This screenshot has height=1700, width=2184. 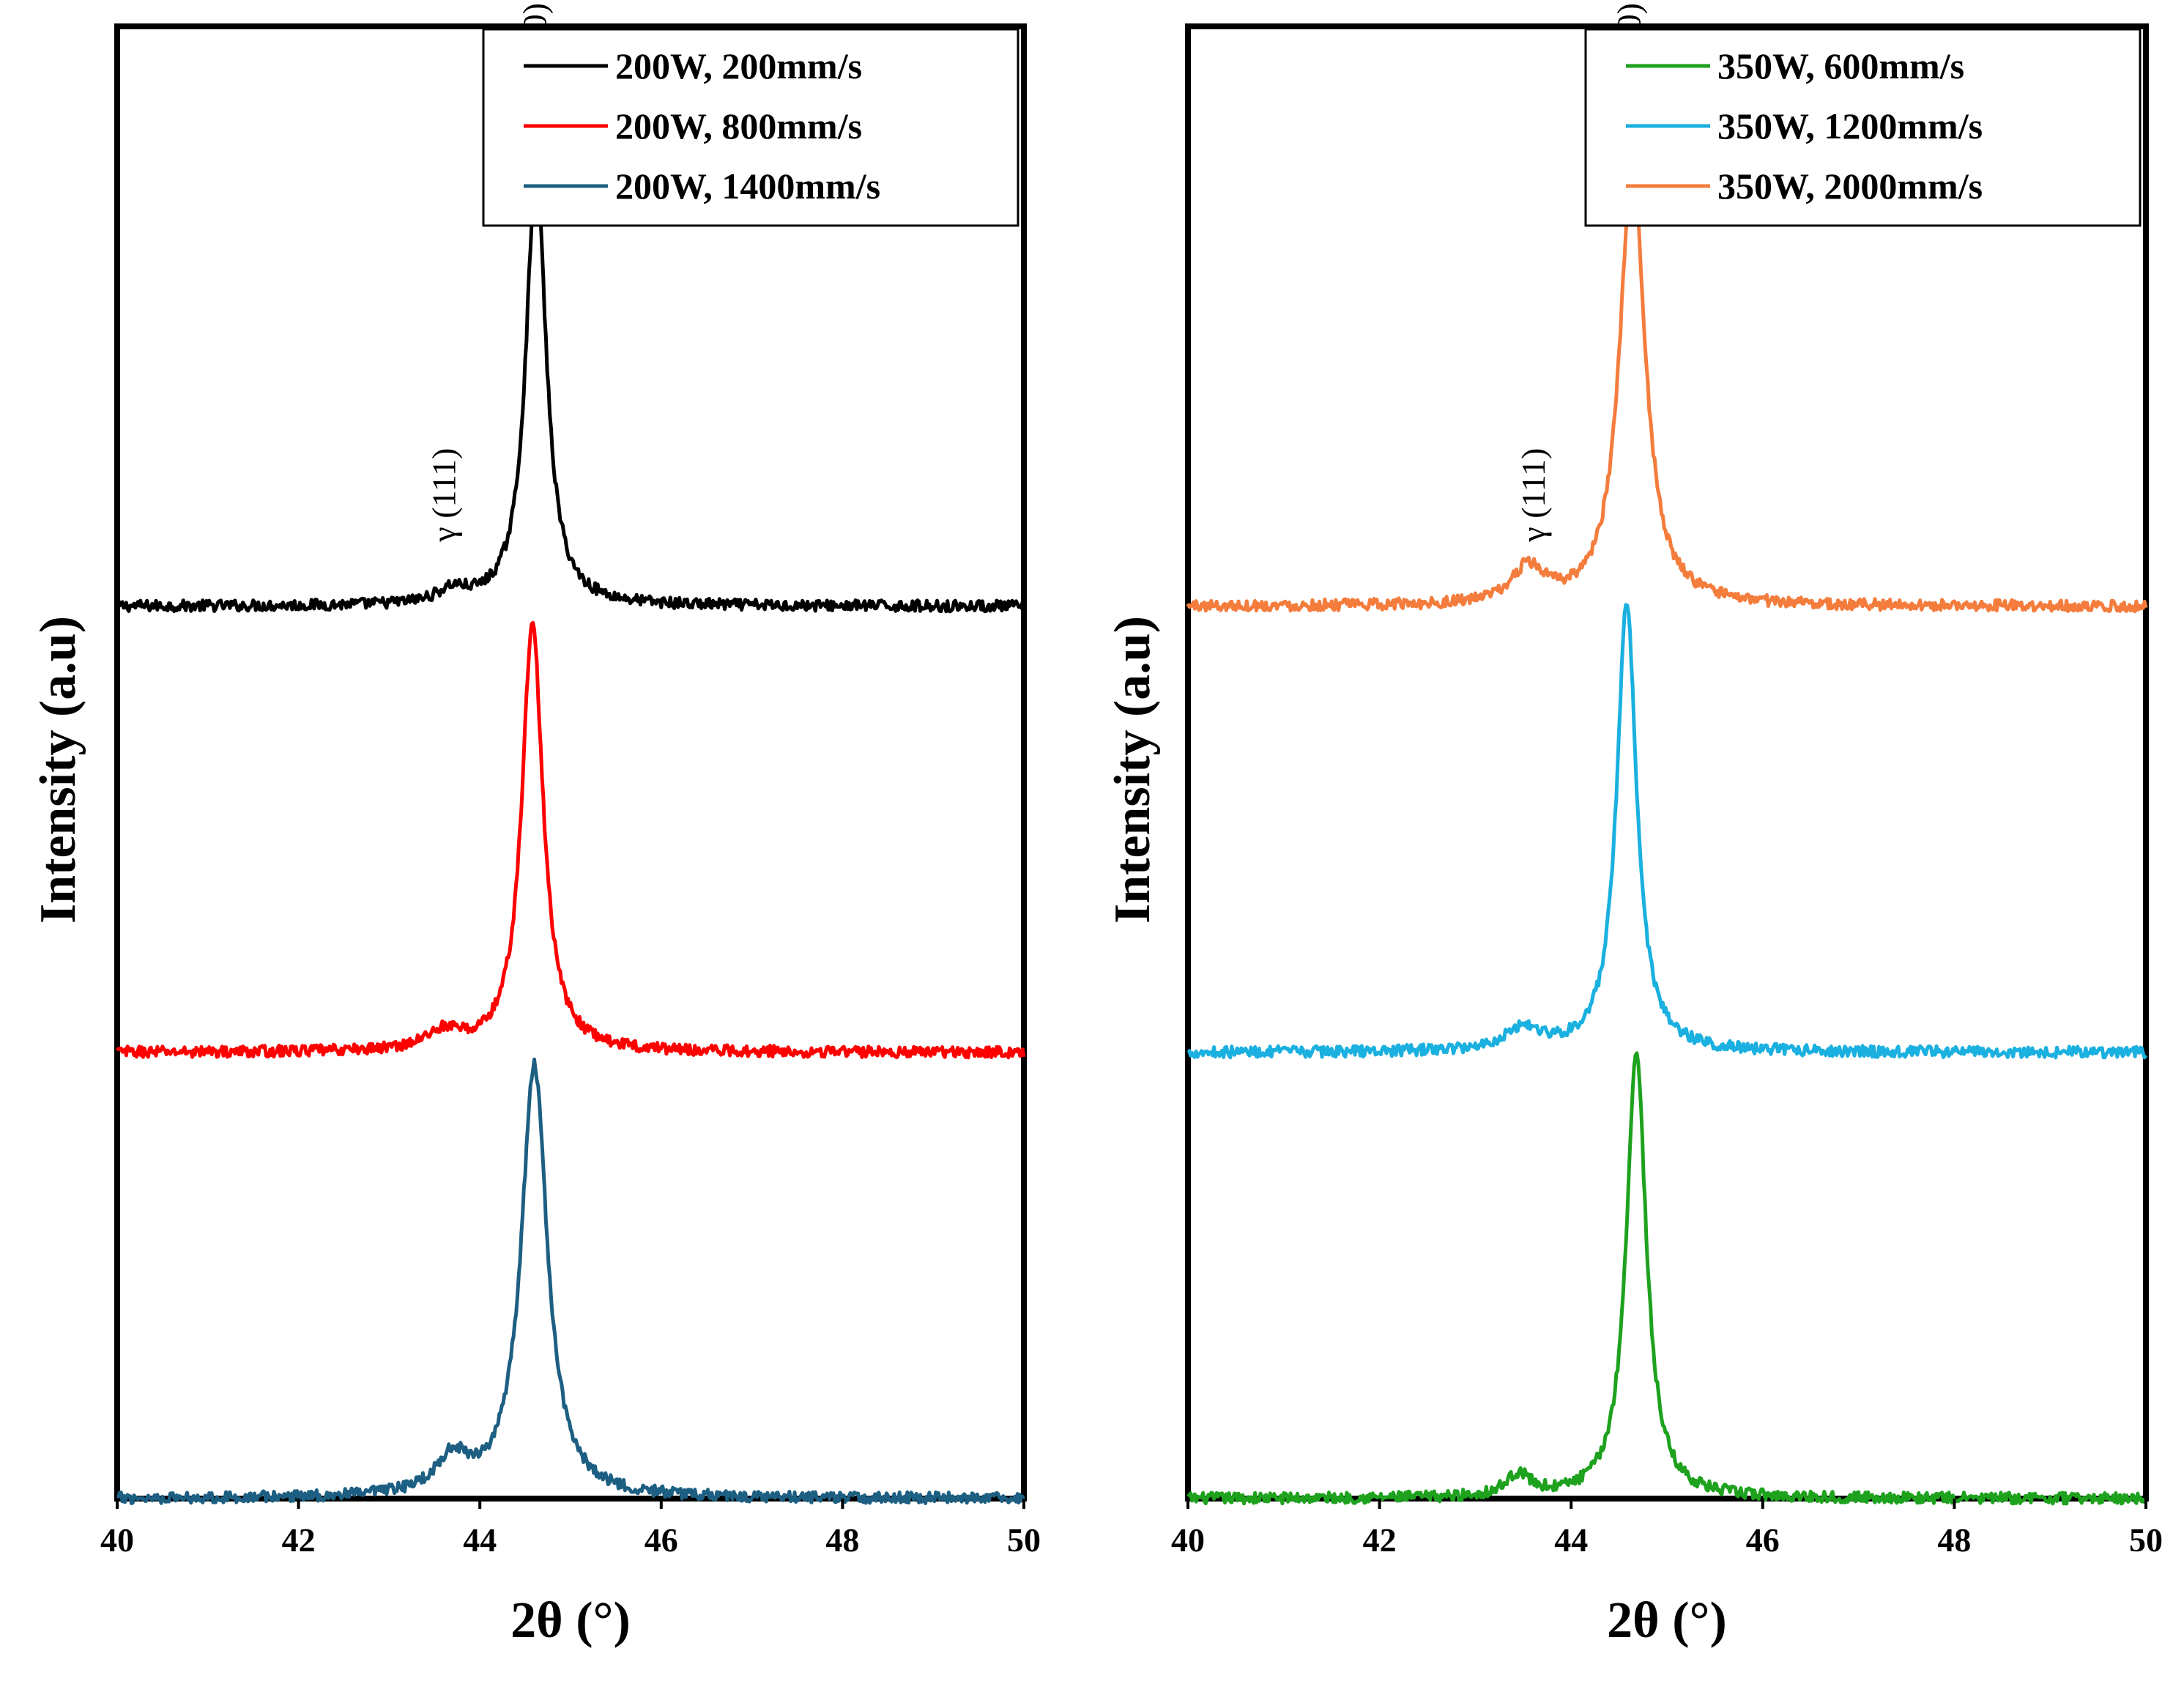 I want to click on legend-label: 200W, 1400mm/s, so click(x=747, y=186).